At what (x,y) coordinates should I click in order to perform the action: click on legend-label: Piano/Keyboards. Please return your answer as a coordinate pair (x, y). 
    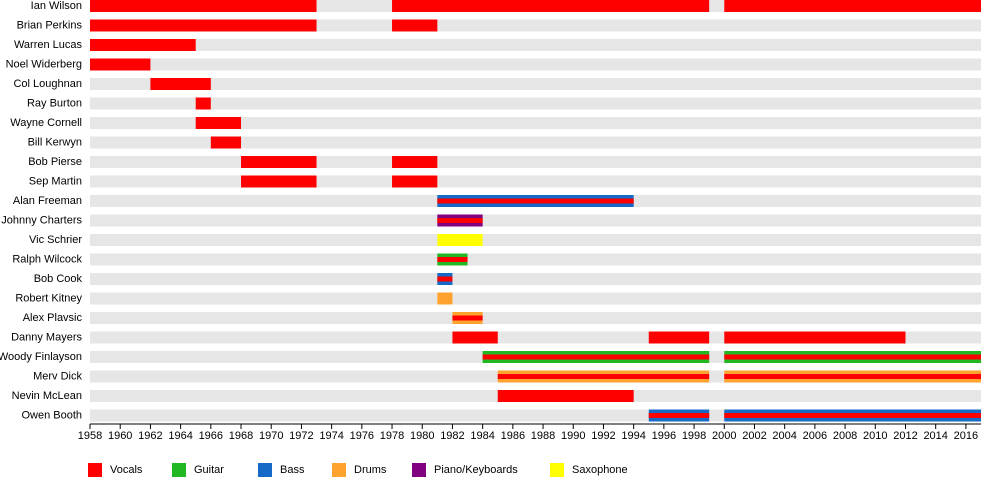
    Looking at the image, I should click on (476, 470).